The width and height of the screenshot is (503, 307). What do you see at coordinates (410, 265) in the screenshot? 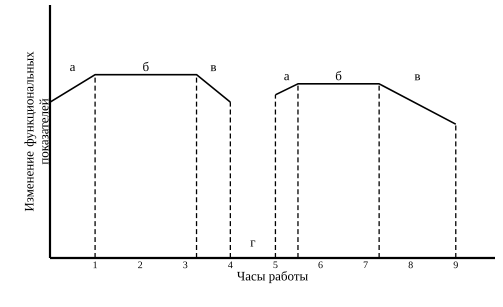
I see `x-tick-label: 8` at bounding box center [410, 265].